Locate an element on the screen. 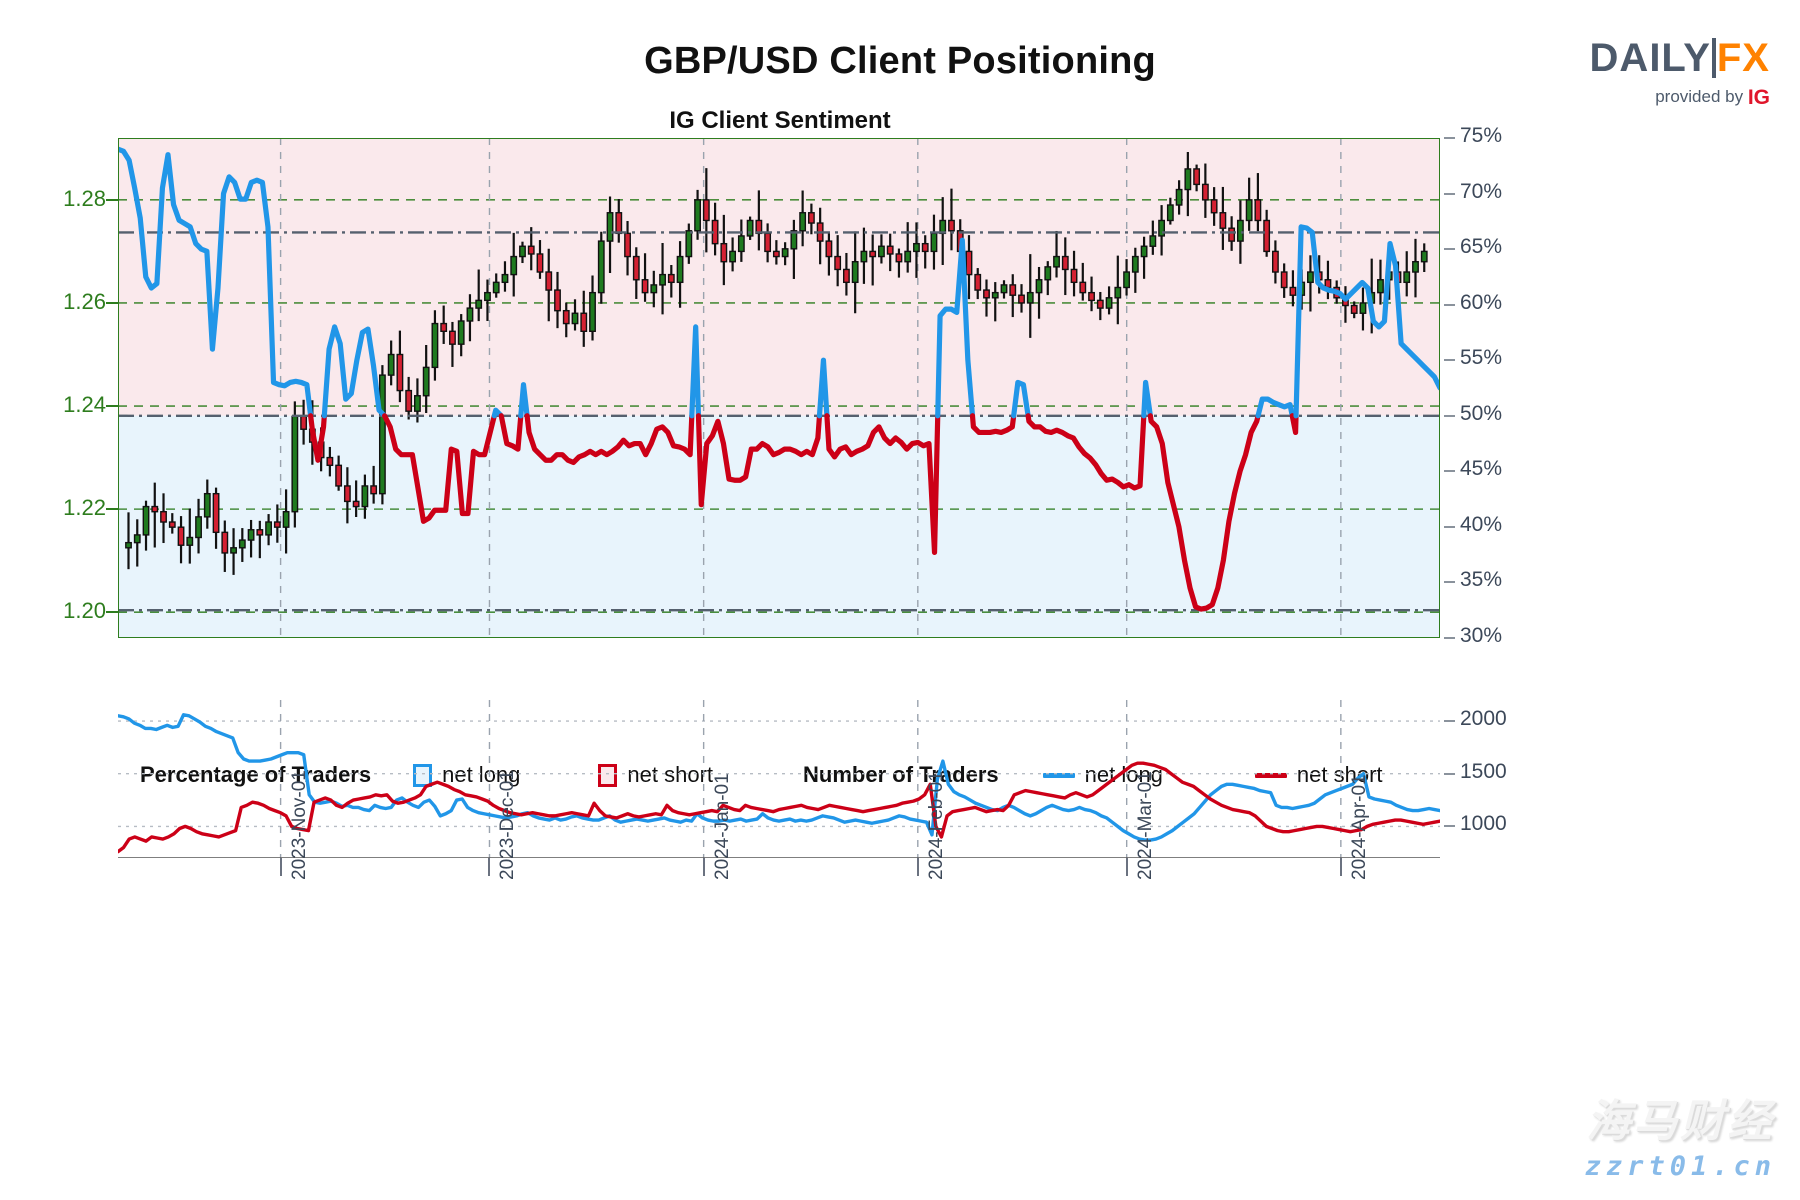  legend-group-number-title: Number of Traders is located at coordinates (901, 774).